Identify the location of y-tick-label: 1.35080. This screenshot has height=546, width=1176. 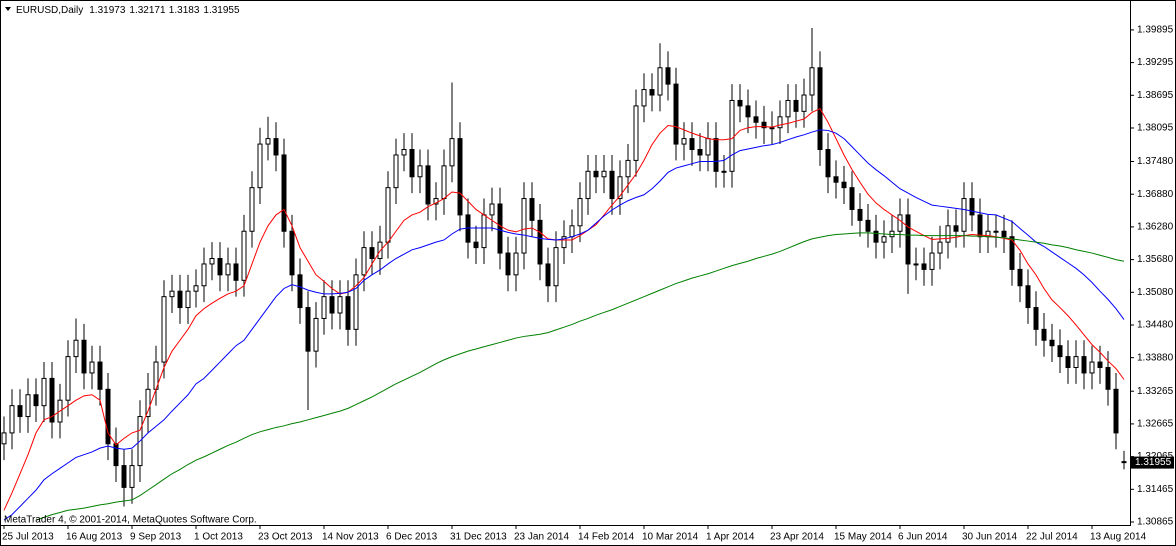
(1155, 292).